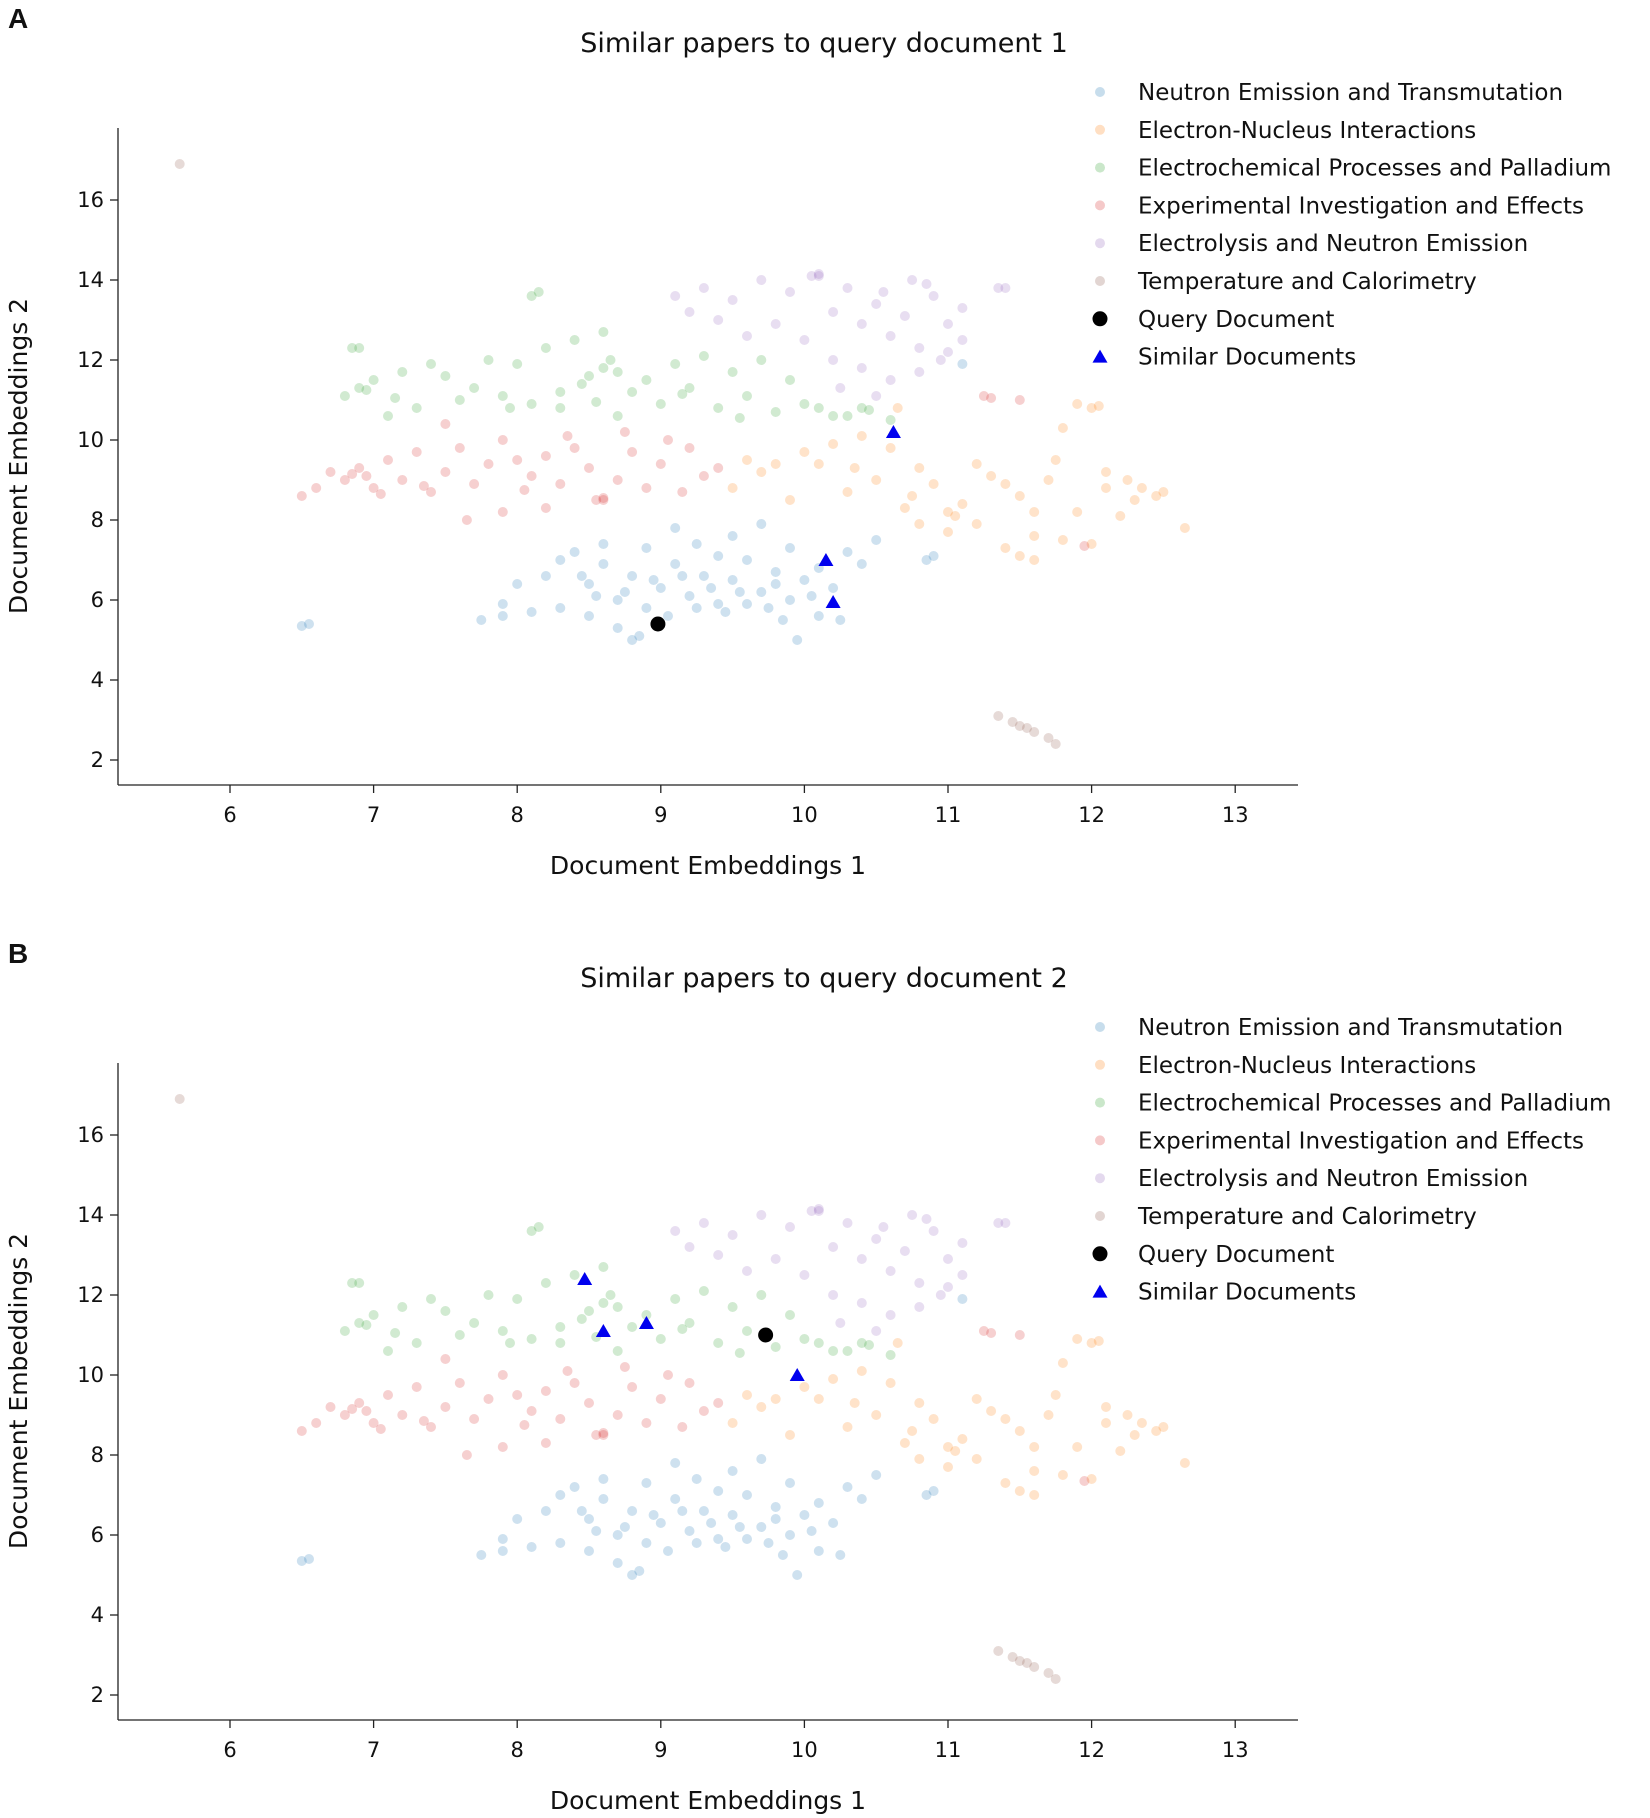 This screenshot has height=1818, width=1650. What do you see at coordinates (97, 1535) in the screenshot?
I see `y-tick-label: 6` at bounding box center [97, 1535].